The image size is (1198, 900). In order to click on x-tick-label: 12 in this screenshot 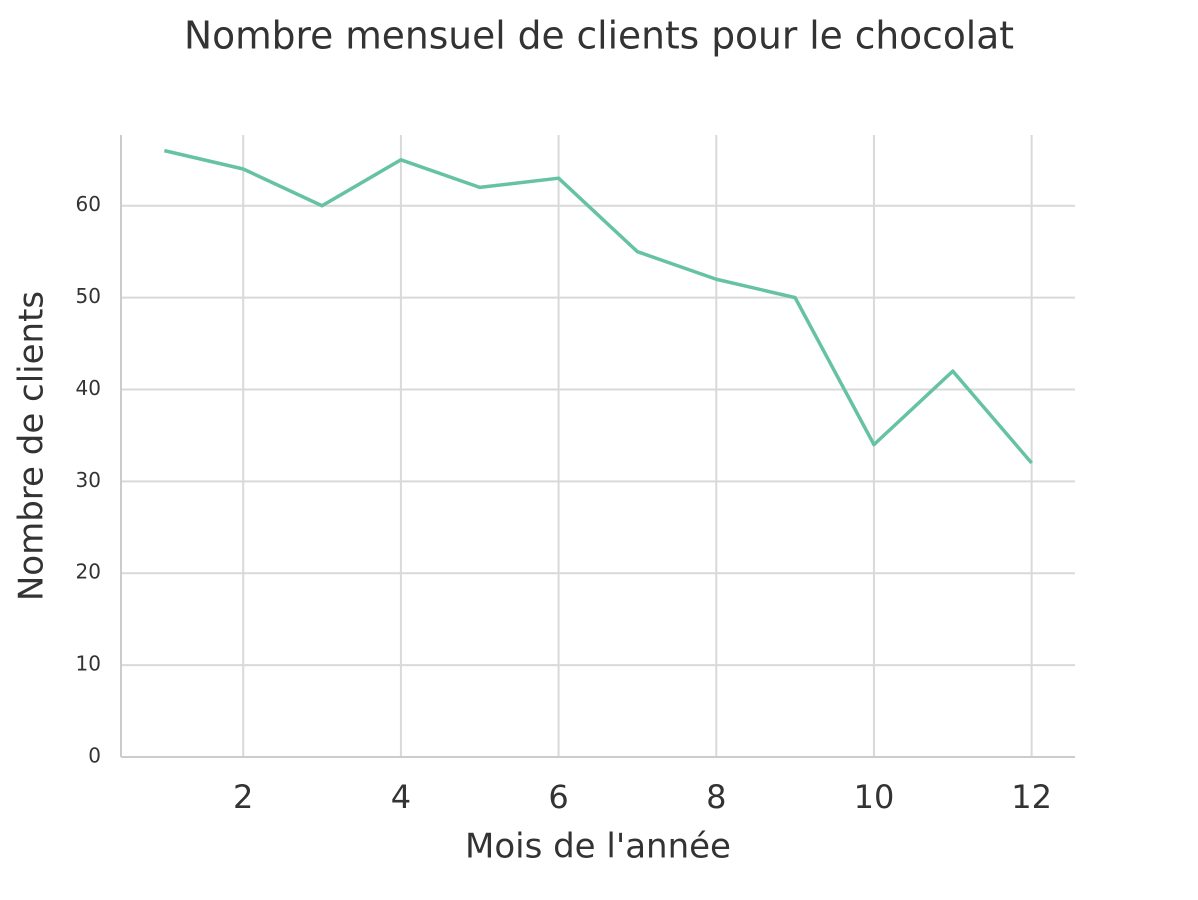, I will do `click(1031, 797)`.